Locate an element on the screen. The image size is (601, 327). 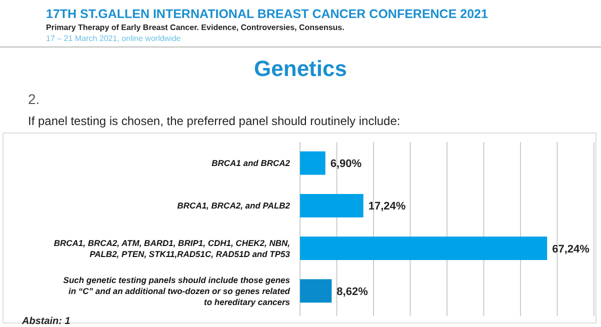
data-label: 6,90% is located at coordinates (346, 164).